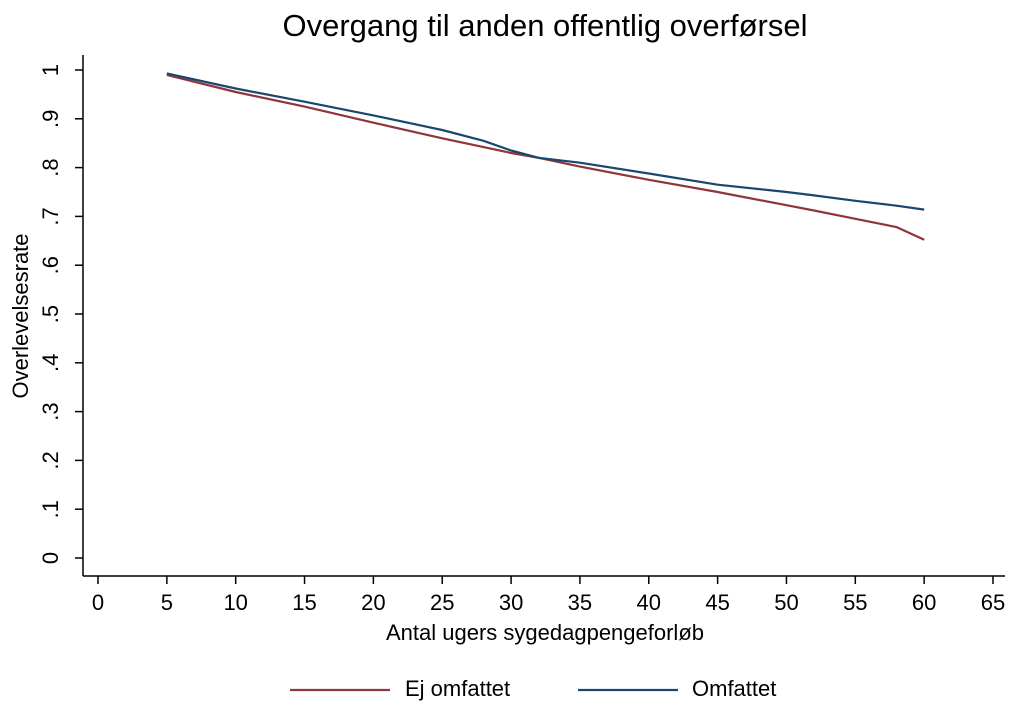 The width and height of the screenshot is (1012, 708). I want to click on y-tick-label: .5, so click(50, 314).